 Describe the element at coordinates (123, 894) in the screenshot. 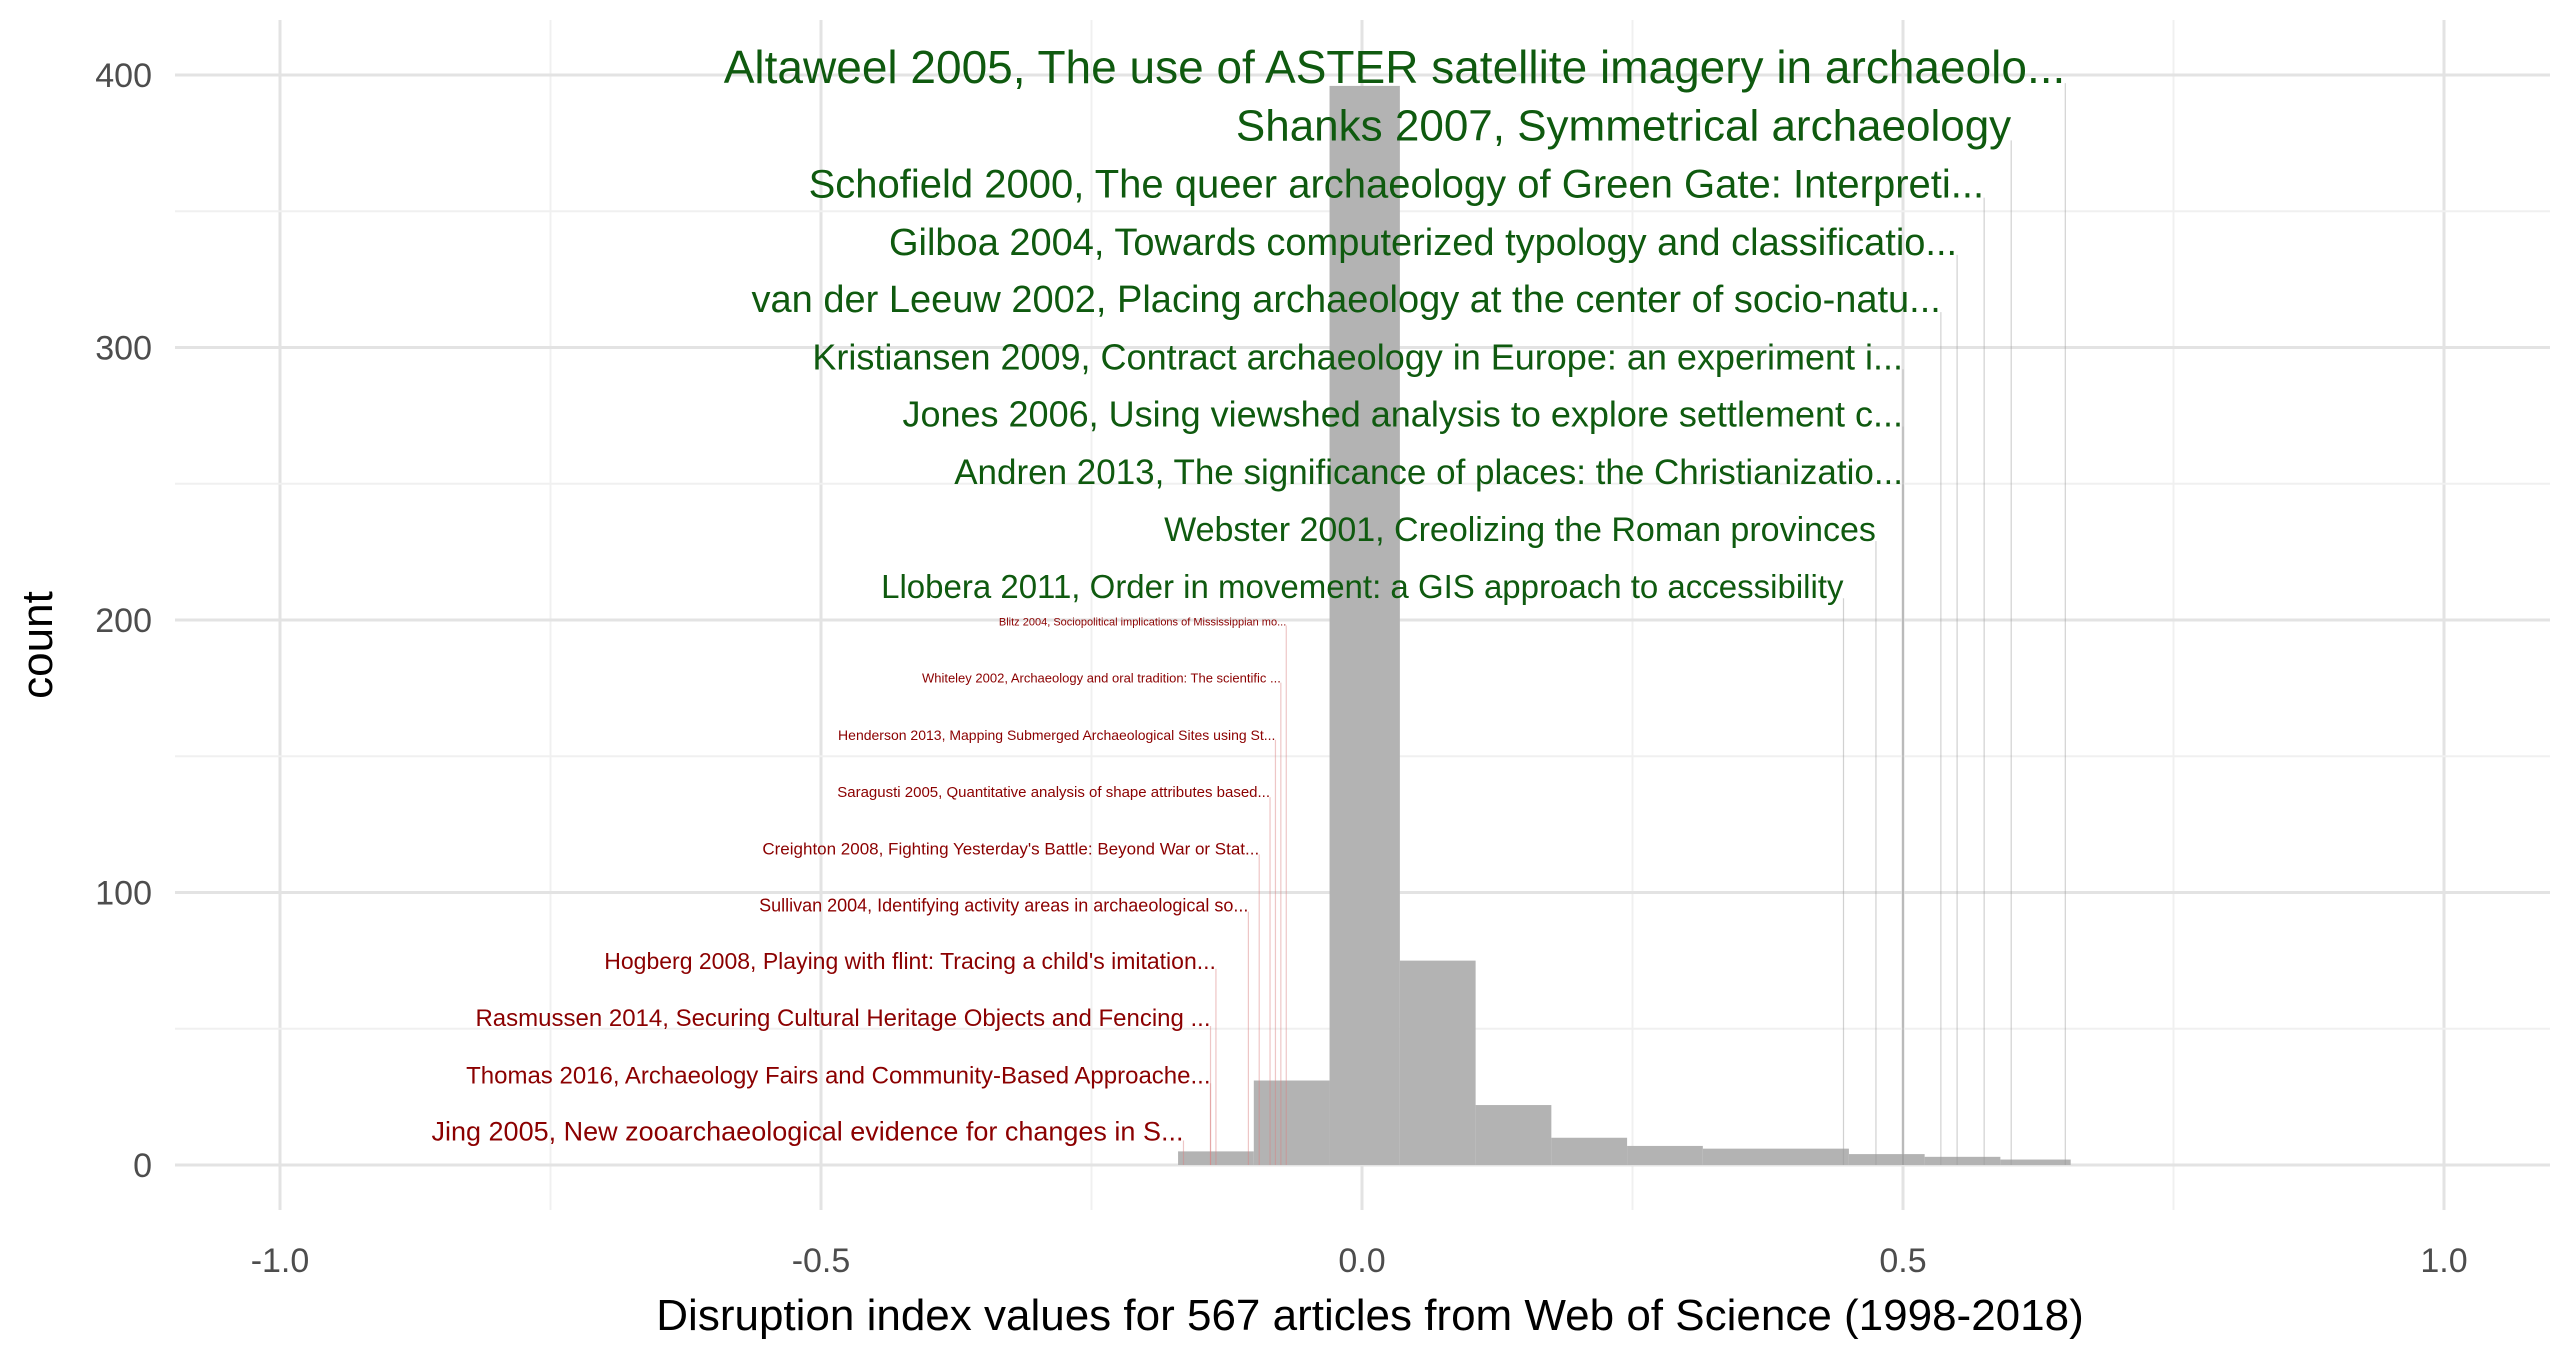

I see `y-tick-label: 100` at that location.